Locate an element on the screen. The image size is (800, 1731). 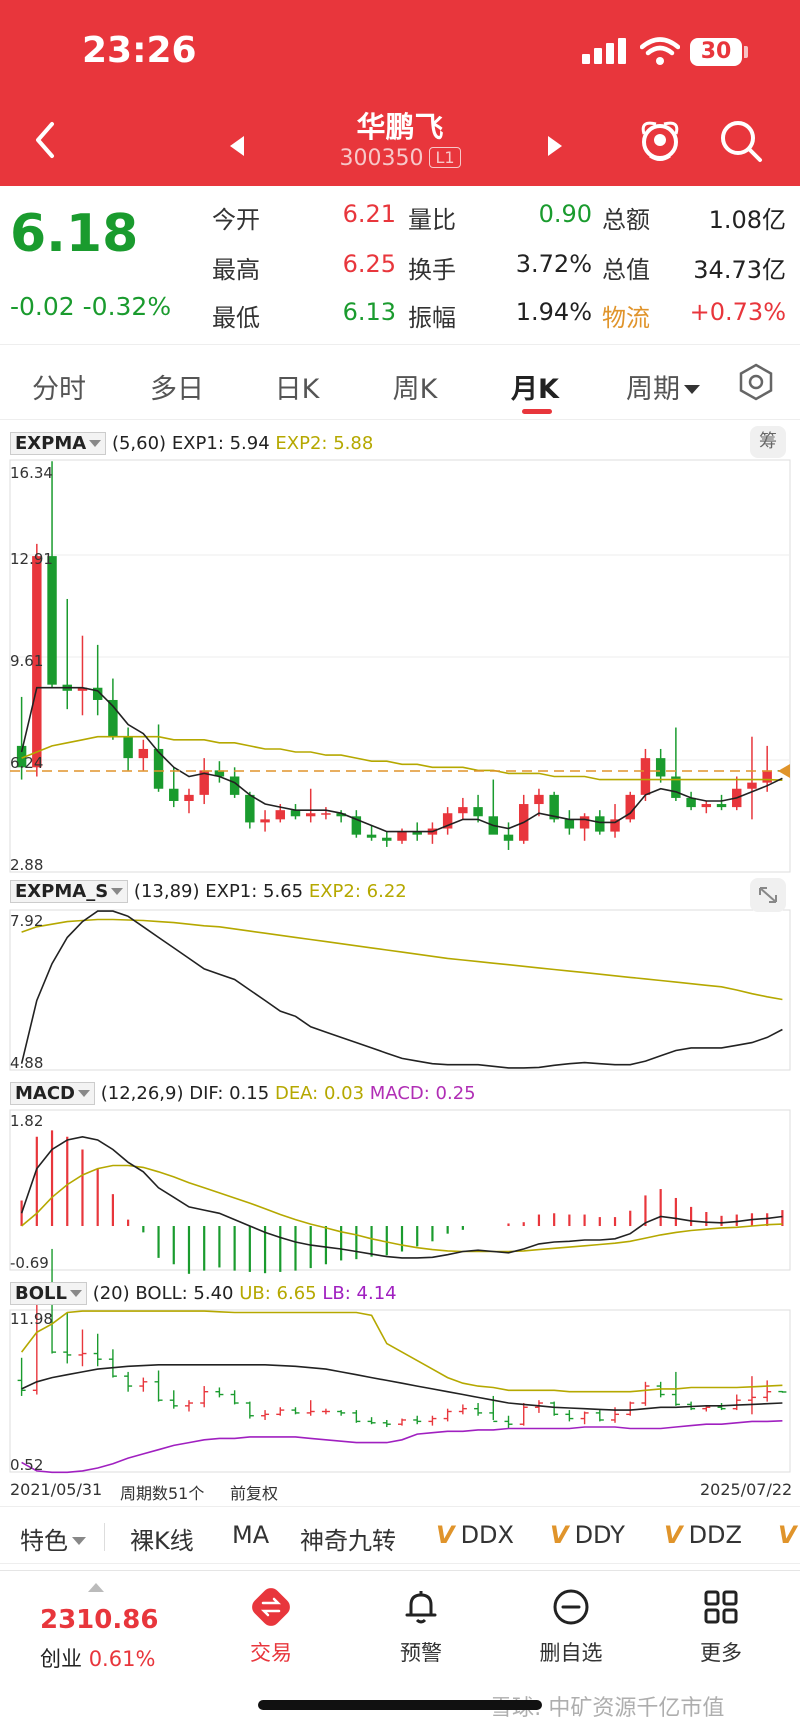
home-indicator is located at coordinates (400, 1705).